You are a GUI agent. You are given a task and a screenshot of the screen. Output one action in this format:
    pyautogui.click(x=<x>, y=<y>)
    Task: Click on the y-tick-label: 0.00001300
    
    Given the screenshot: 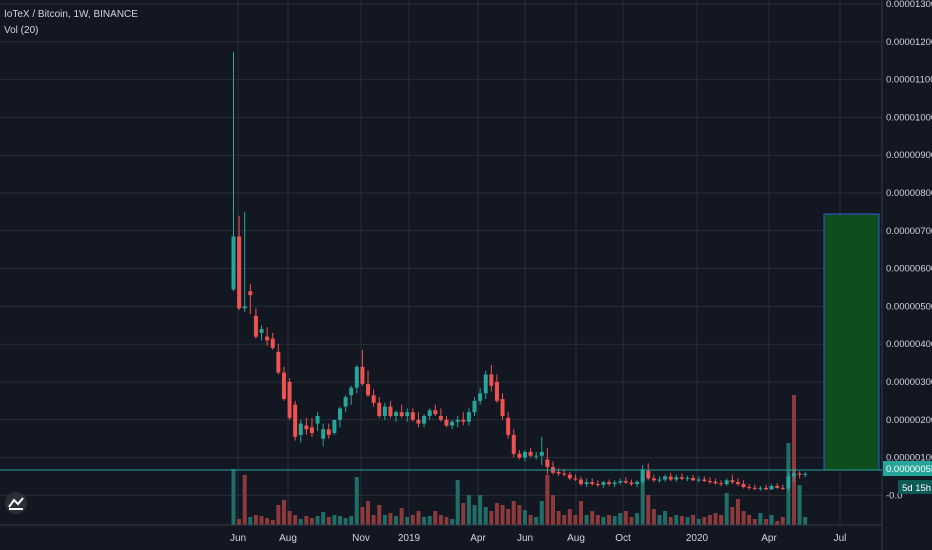 What is the action you would take?
    pyautogui.click(x=909, y=5)
    